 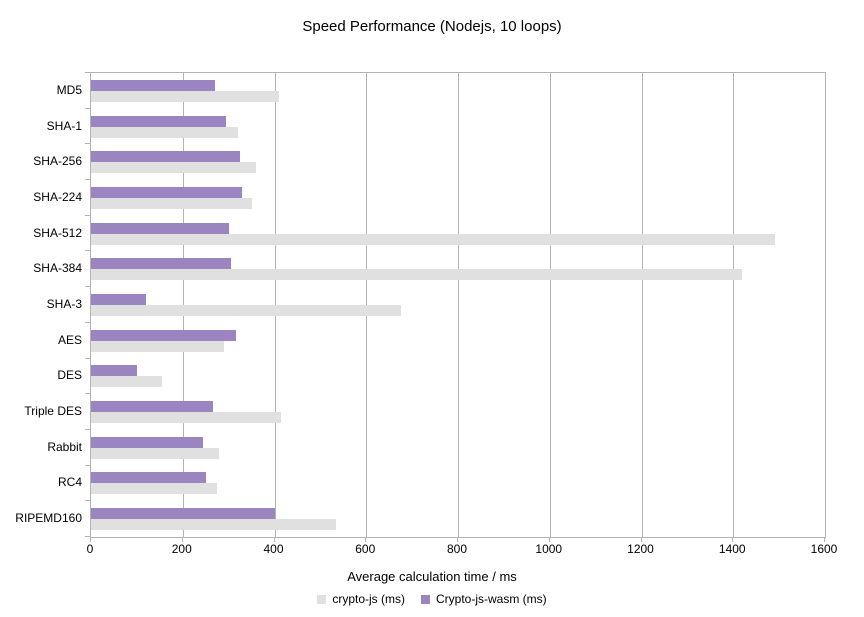 I want to click on x-axis-tick-label: 1400, so click(x=732, y=549).